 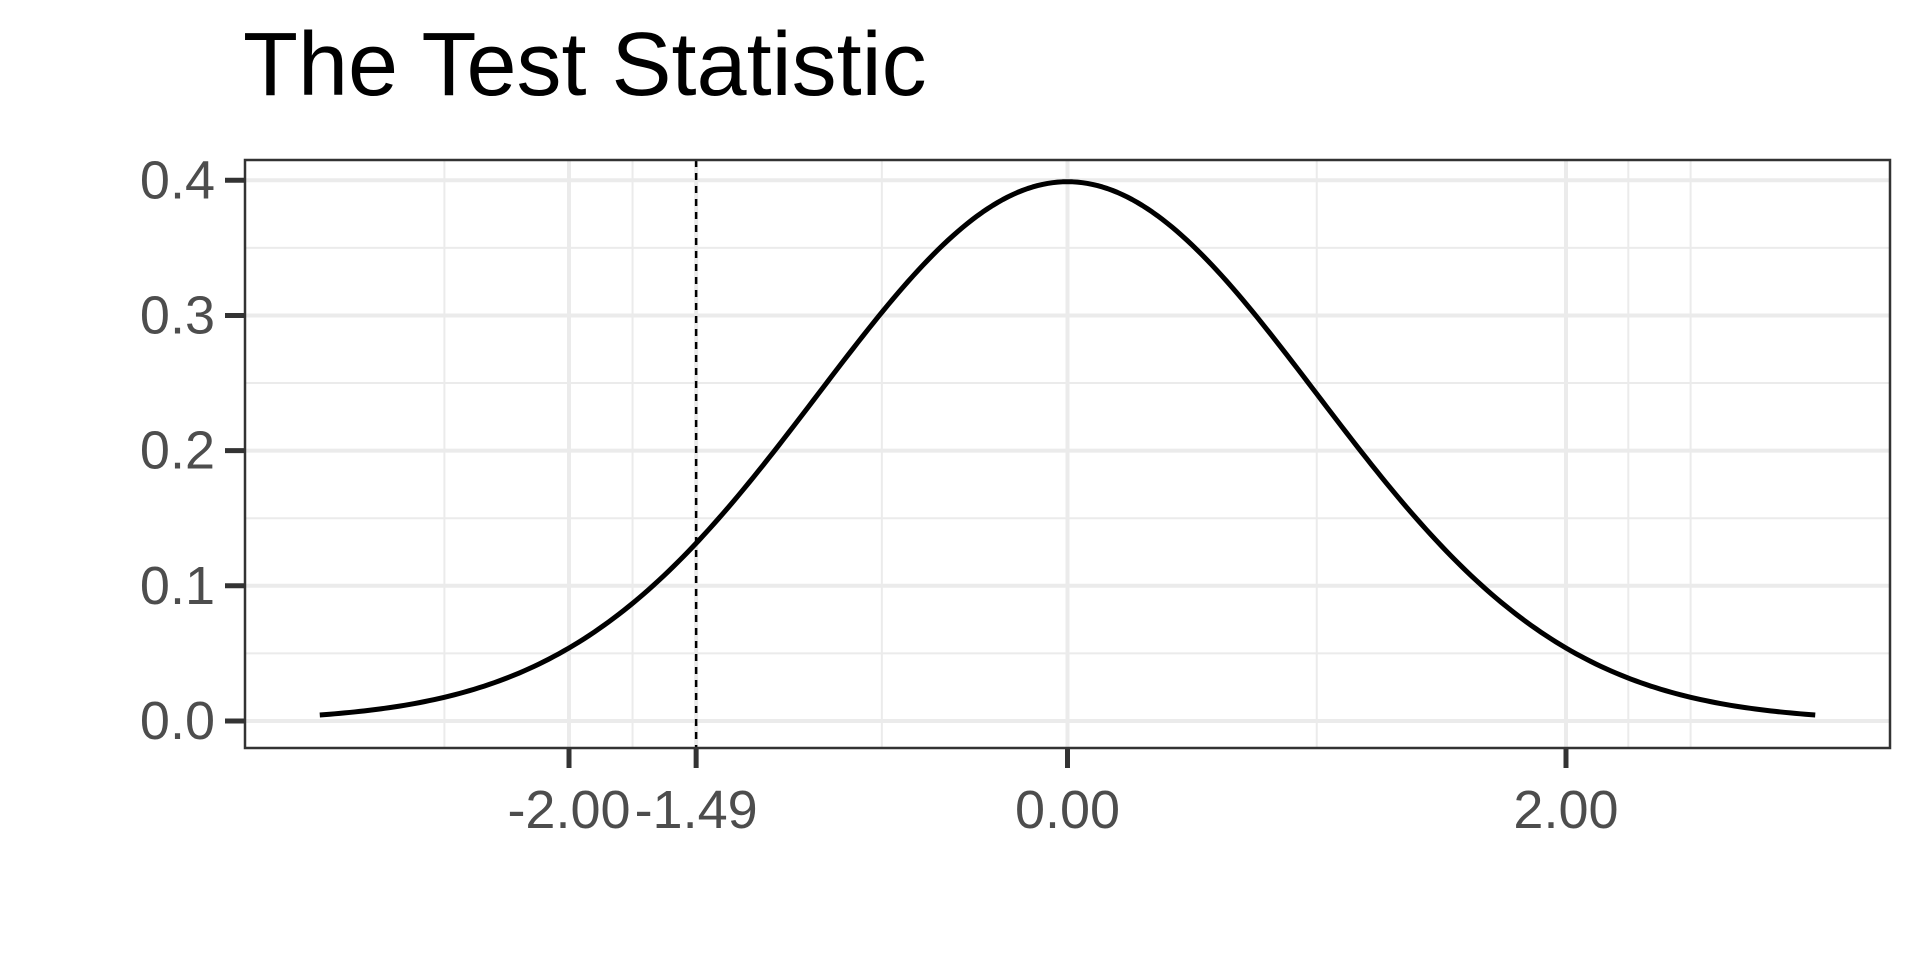 What do you see at coordinates (585, 65) in the screenshot?
I see `chart-title: The Test Statistic` at bounding box center [585, 65].